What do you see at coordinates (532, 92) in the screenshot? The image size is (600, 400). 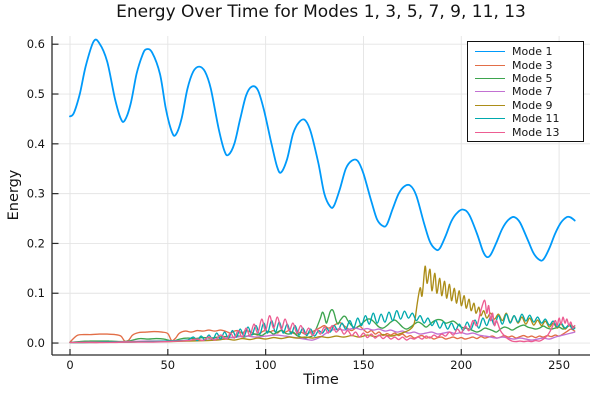 I see `legend-label: Mode 7` at bounding box center [532, 92].